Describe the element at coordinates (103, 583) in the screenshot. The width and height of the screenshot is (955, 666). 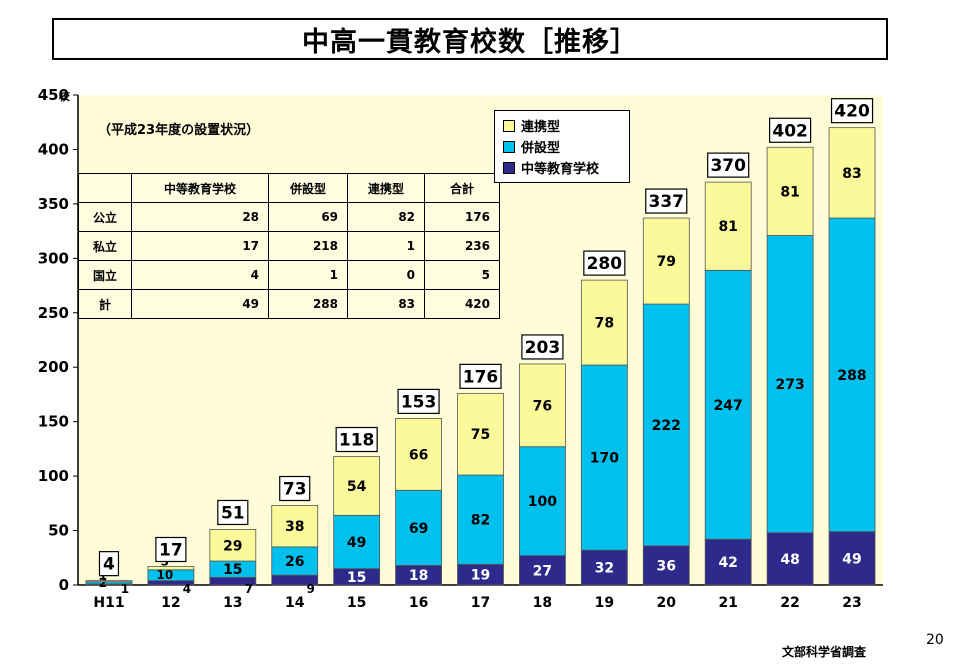
I see `bar-value-label: 2` at that location.